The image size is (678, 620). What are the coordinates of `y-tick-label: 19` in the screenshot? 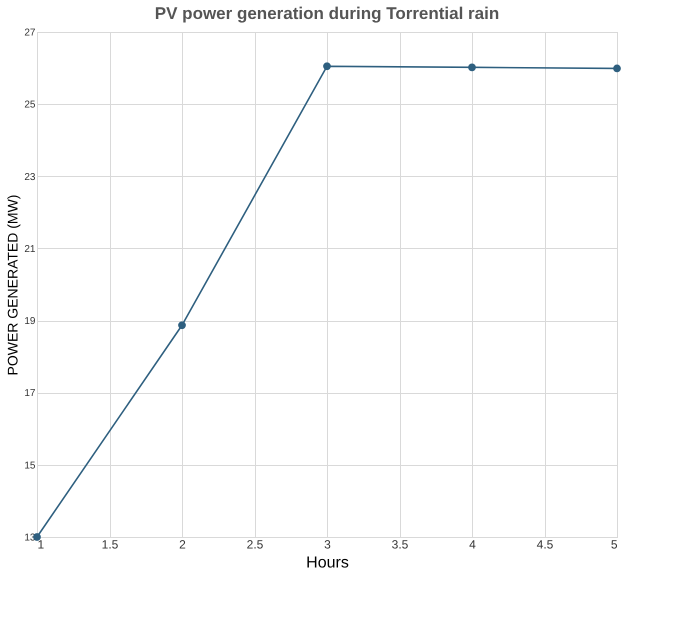 It's located at (30, 322).